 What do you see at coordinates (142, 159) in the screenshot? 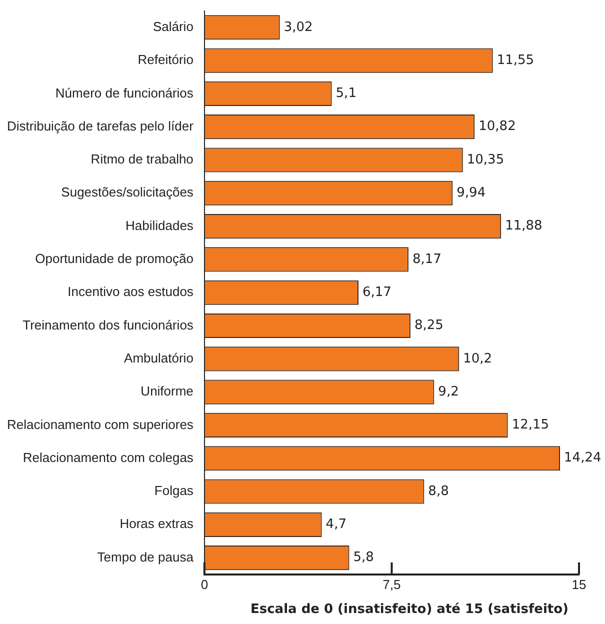
I see `y-tick-label: Ritmo de trabalho` at bounding box center [142, 159].